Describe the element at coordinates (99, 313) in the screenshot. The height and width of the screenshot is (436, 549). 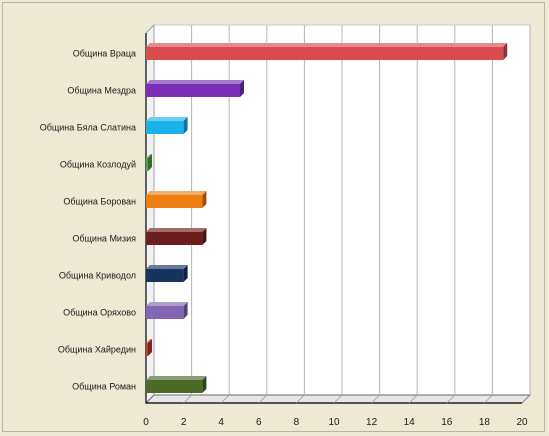
I see `category-label: Община Оряхово` at that location.